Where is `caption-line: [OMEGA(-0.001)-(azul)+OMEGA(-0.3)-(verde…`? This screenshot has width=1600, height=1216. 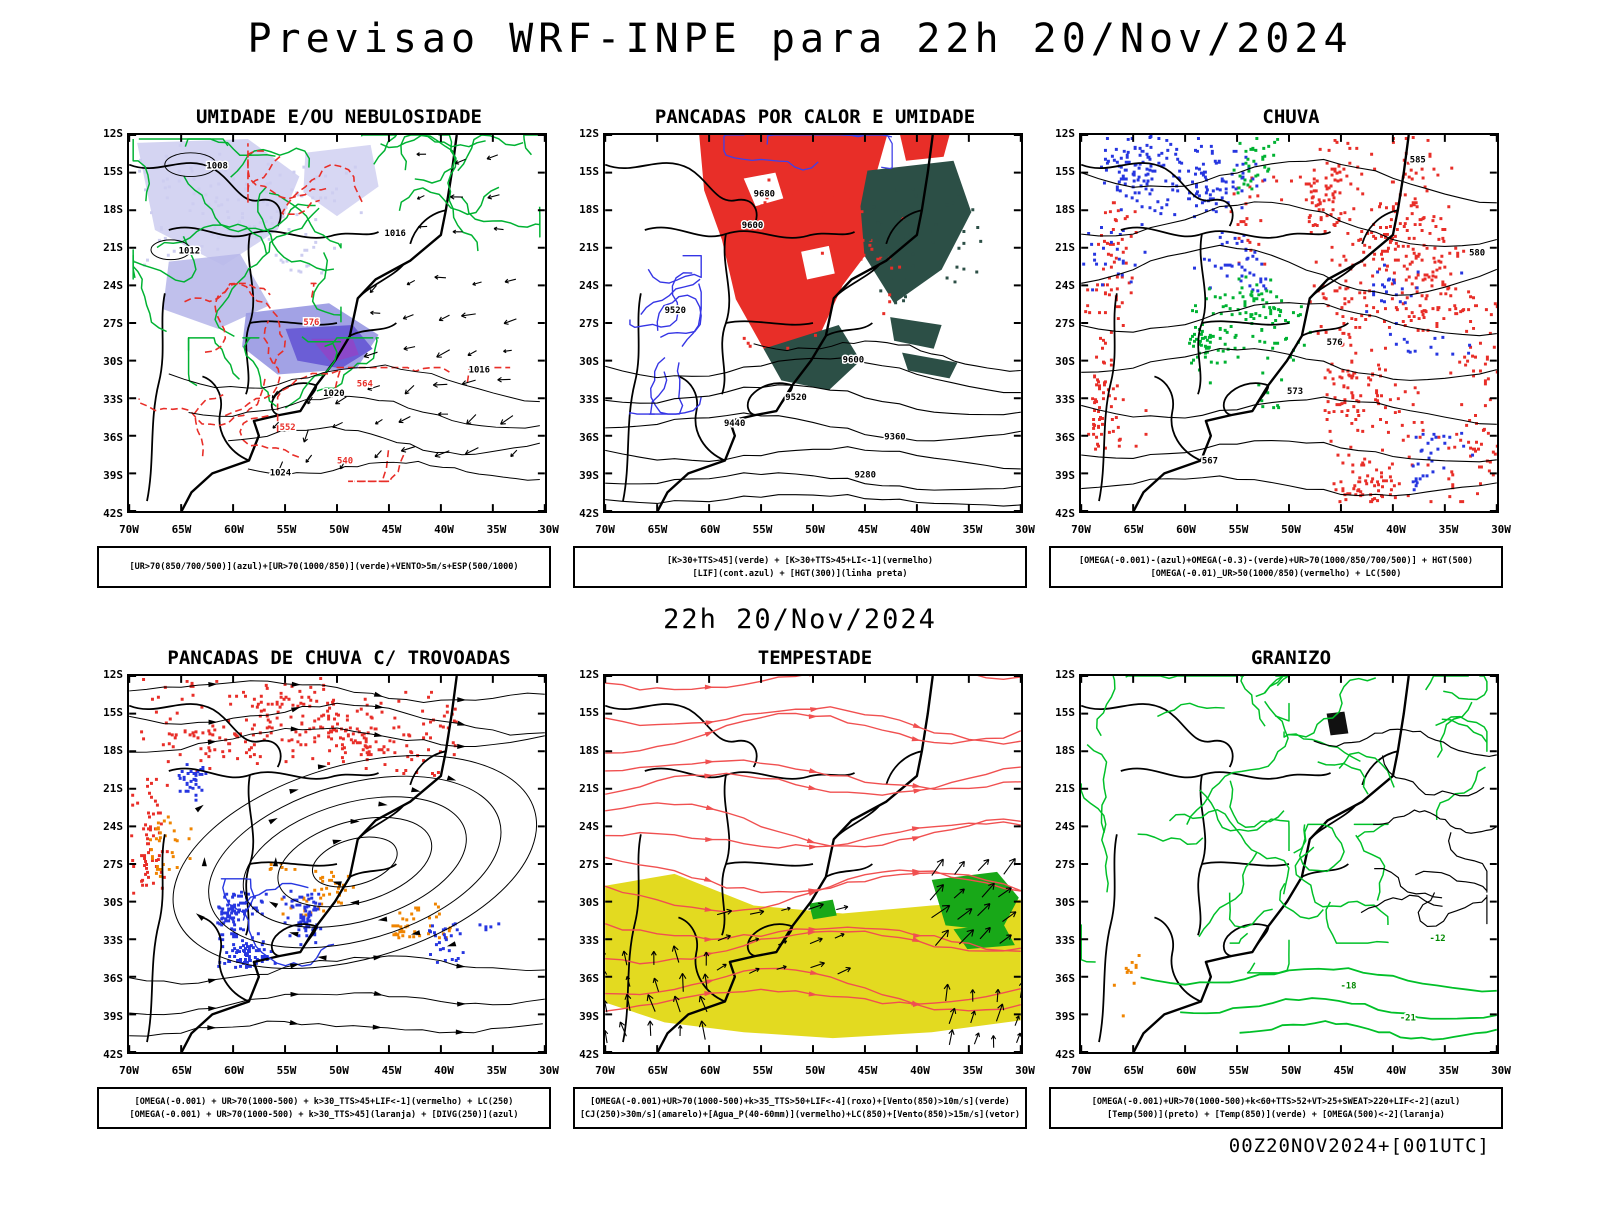
caption-line: [OMEGA(-0.001)-(azul)+OMEGA(-0.3)-(verde… is located at coordinates (1276, 560).